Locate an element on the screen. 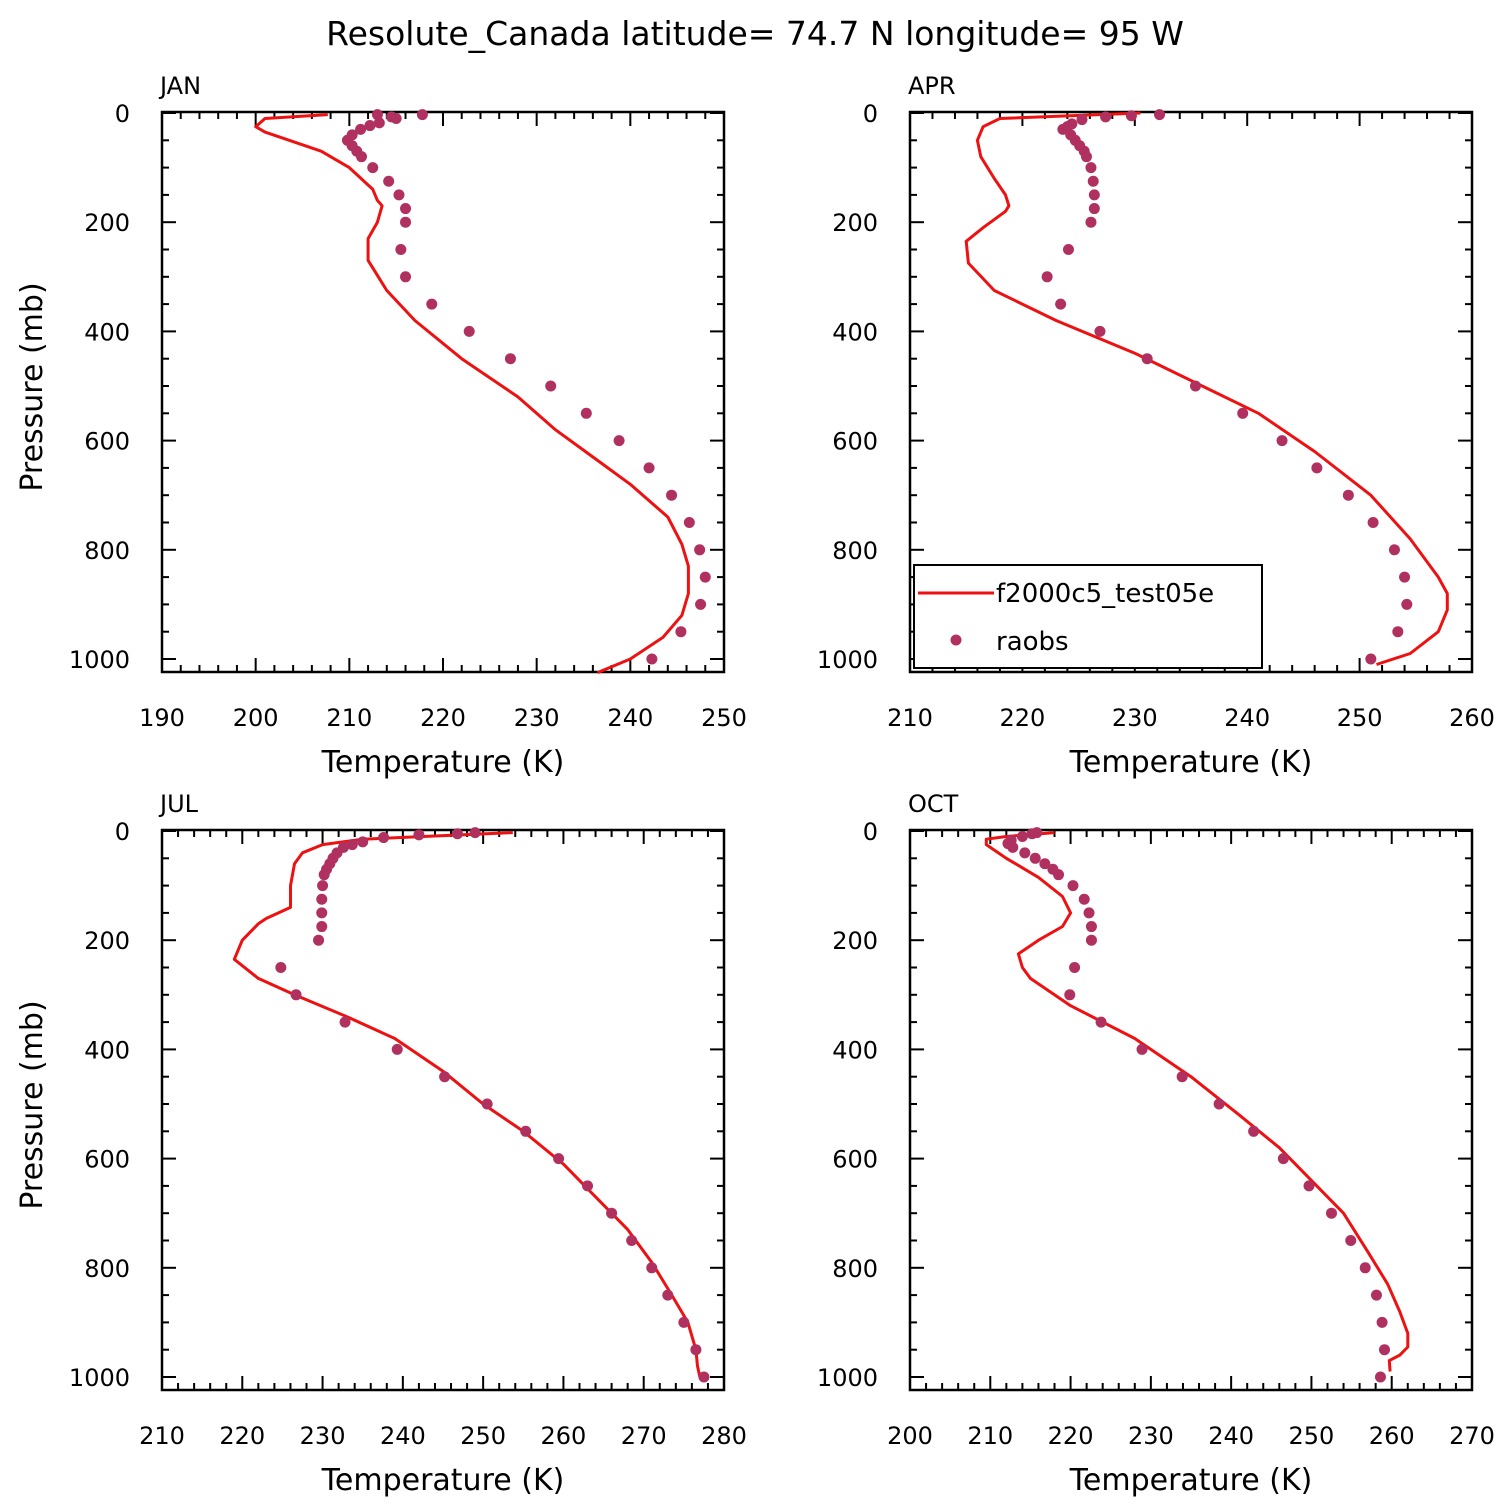  x-tick-label: 280 is located at coordinates (724, 1436).